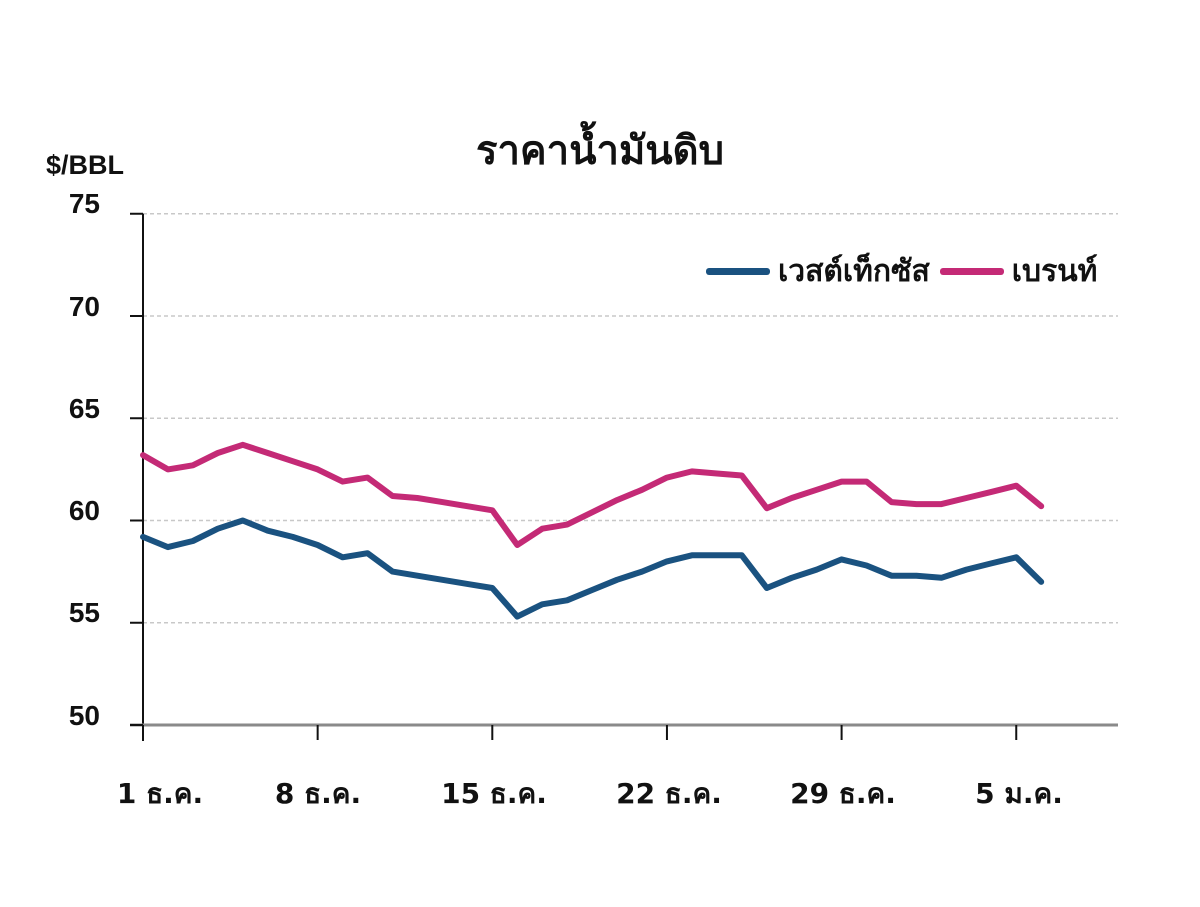 The height and width of the screenshot is (907, 1200). I want to click on series-line-brent, so click(592, 494).